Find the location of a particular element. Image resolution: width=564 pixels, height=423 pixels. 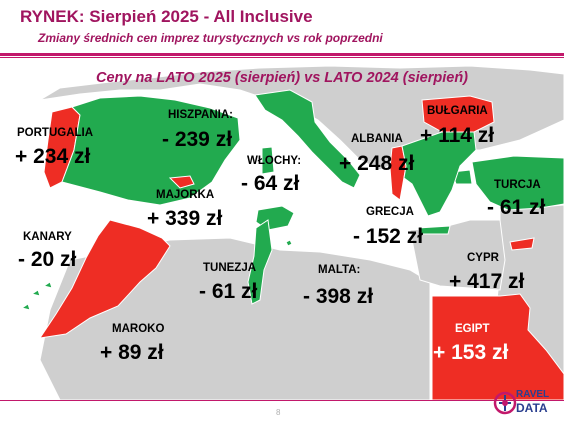

region-value-majorka: + 339 zł is located at coordinates (185, 218).